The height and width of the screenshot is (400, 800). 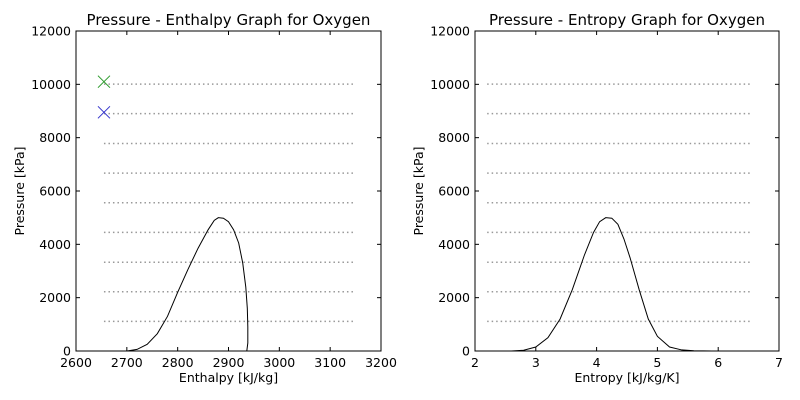 What do you see at coordinates (450, 84) in the screenshot?
I see `chart2-y-tick-label: 10000` at bounding box center [450, 84].